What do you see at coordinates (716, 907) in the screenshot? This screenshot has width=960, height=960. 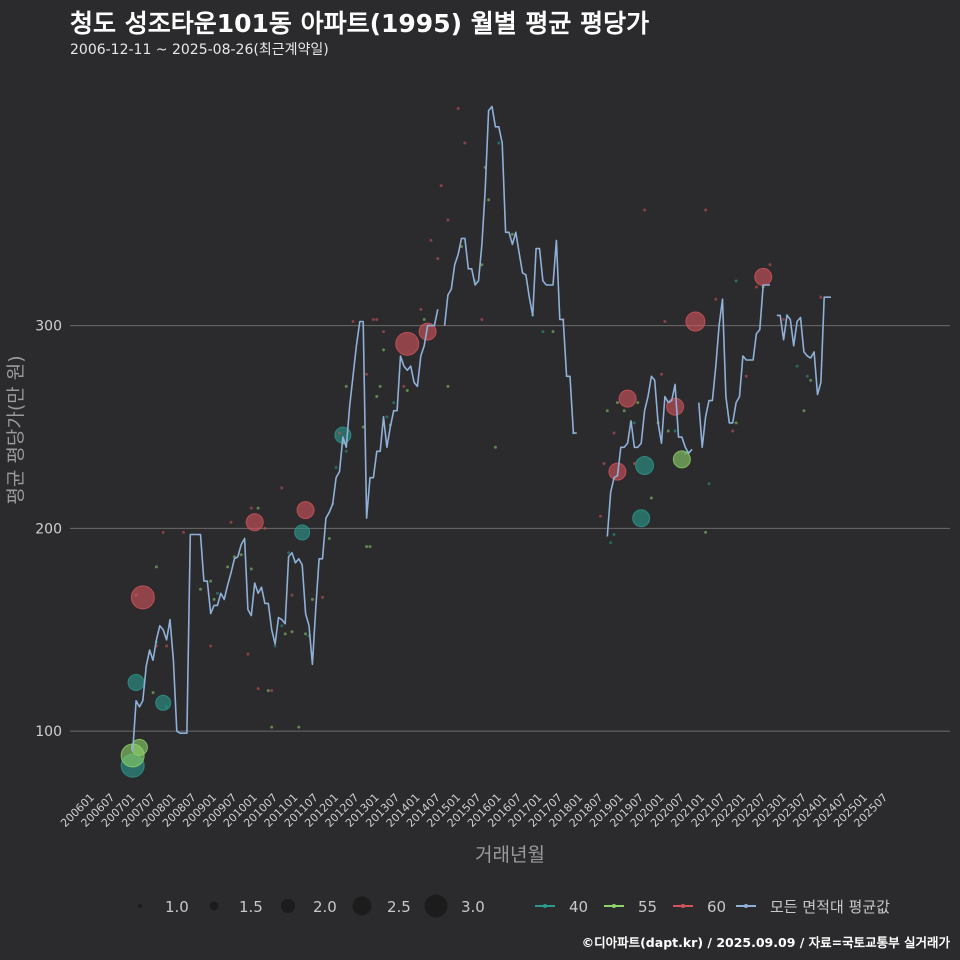 I see `legend-color-label: 60` at bounding box center [716, 907].